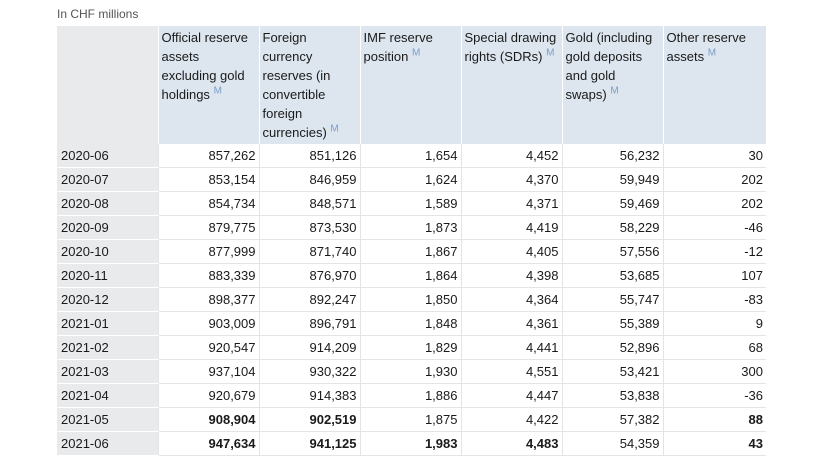 The width and height of the screenshot is (815, 470). Describe the element at coordinates (511, 251) in the screenshot. I see `value-cell: 4,405` at that location.